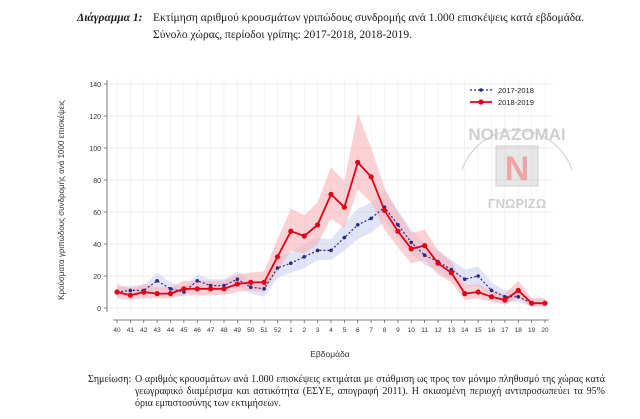 This screenshot has height=419, width=640. Describe the element at coordinates (532, 330) in the screenshot. I see `x-tick-label: 19` at that location.